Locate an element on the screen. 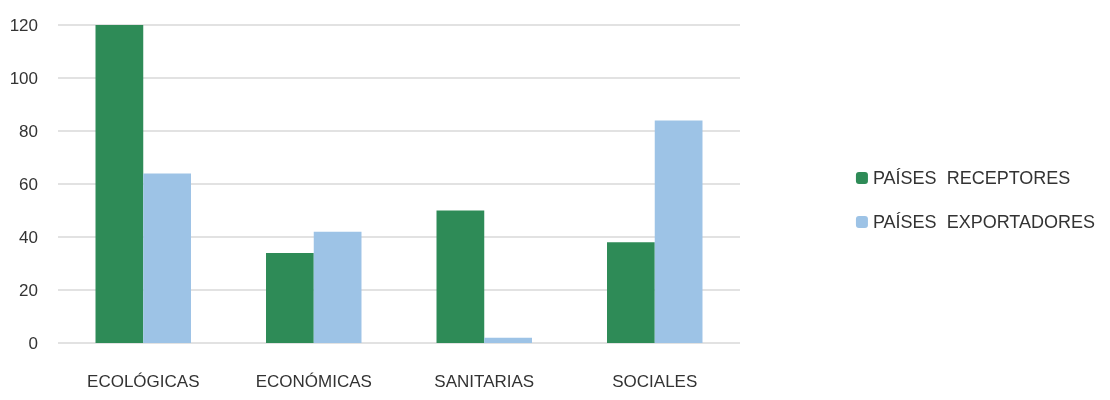  x-tick-label: ECOLÓGICAS is located at coordinates (143, 381).